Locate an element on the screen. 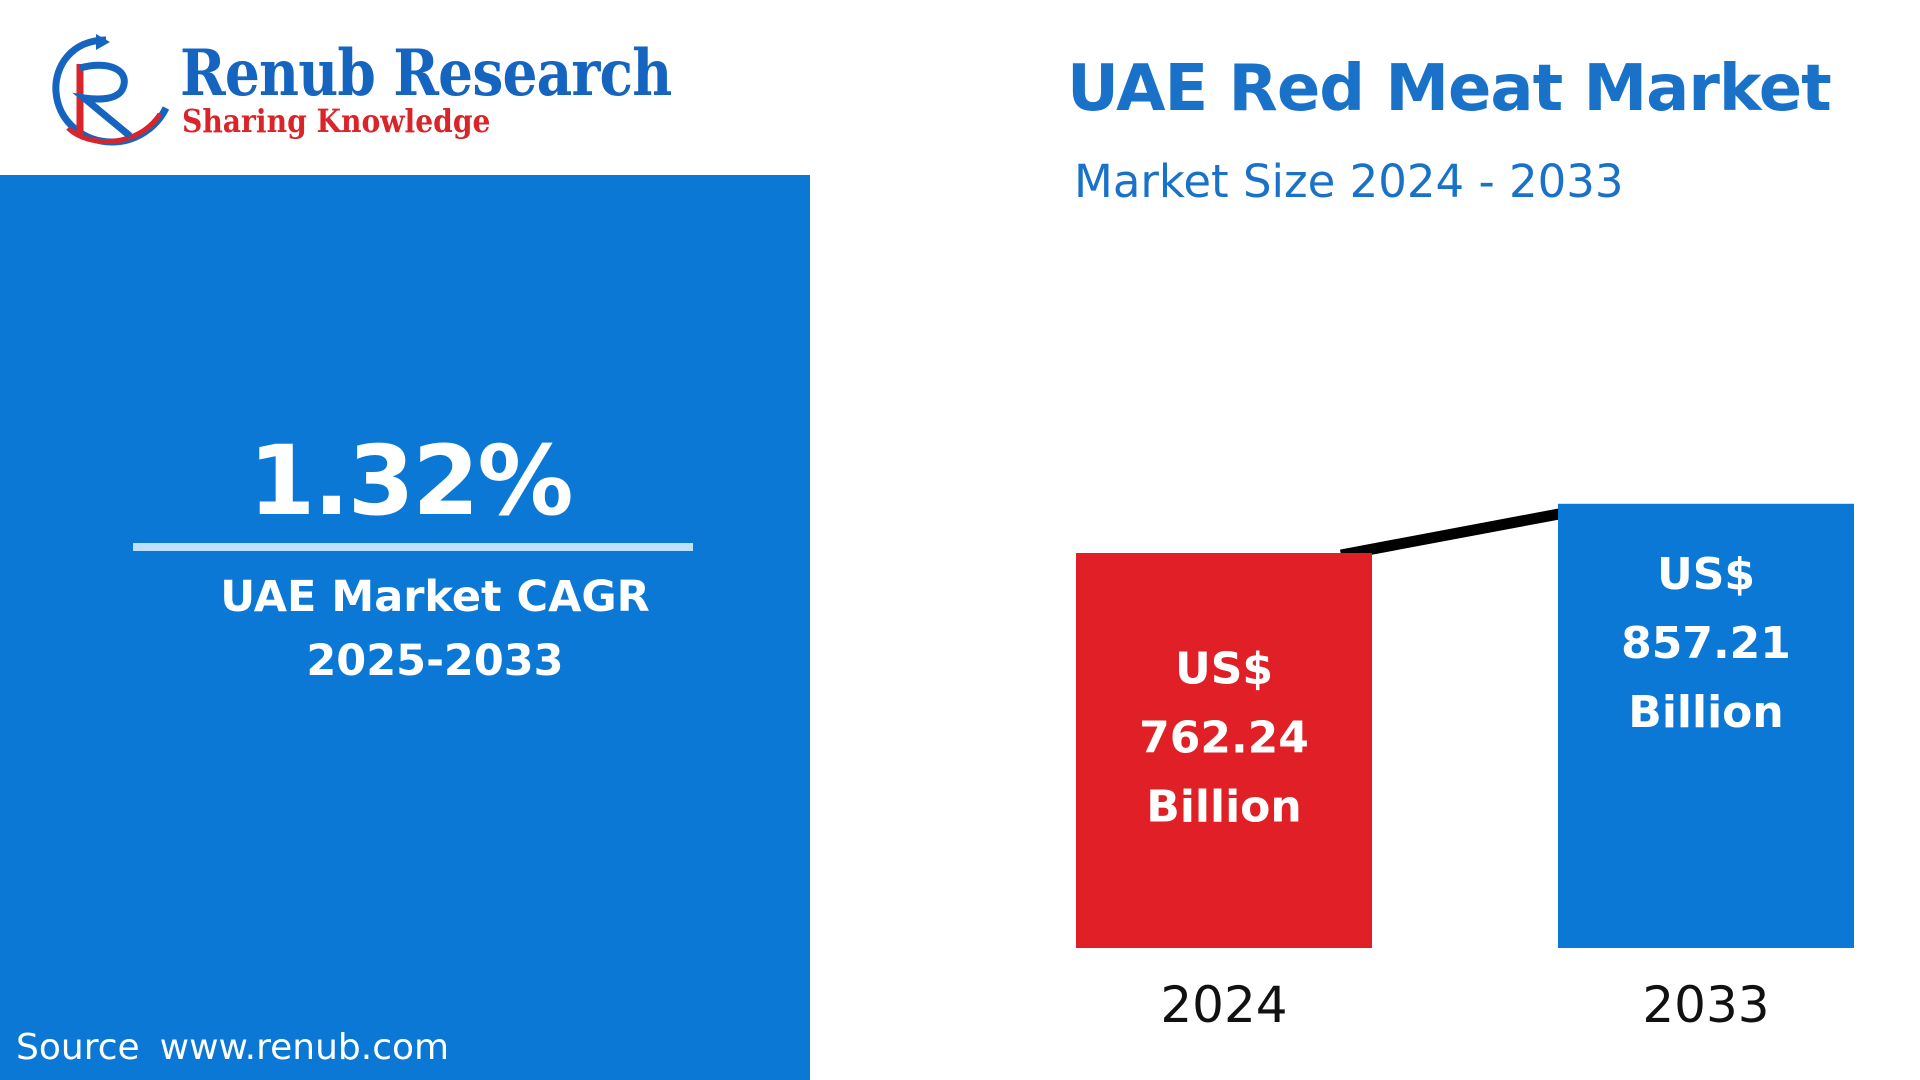 This screenshot has width=1920, height=1080. cagr-label-line-1: UAE Market CAGR is located at coordinates (435, 597).